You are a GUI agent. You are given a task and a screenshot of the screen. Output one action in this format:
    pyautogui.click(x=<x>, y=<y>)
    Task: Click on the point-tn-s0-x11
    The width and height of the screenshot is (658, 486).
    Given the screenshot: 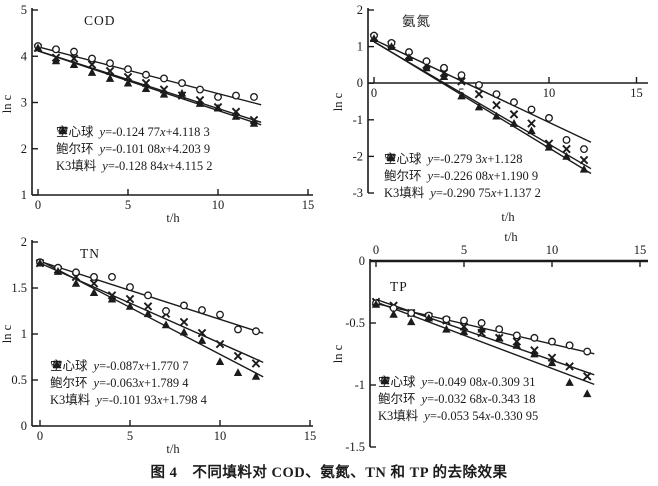 What is the action you would take?
    pyautogui.click(x=238, y=356)
    